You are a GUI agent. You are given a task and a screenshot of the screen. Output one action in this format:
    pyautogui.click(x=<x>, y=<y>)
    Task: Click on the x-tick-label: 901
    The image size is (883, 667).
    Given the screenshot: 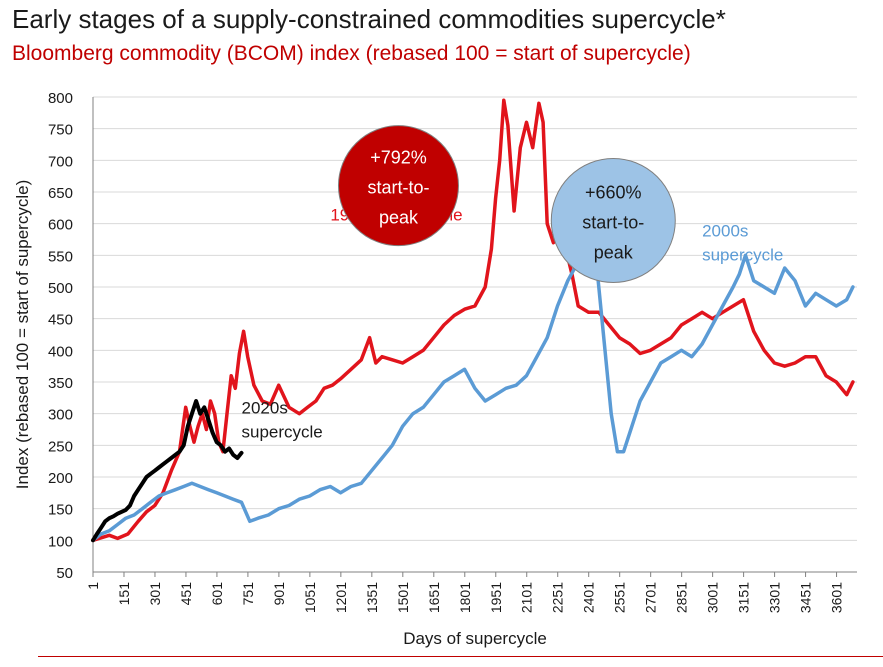 What is the action you would take?
    pyautogui.click(x=279, y=594)
    